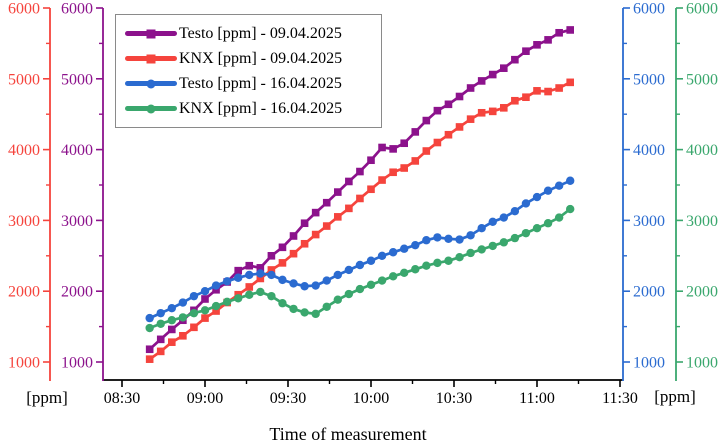  Describe the element at coordinates (47, 397) in the screenshot. I see `left-y-axis-unit-label: [ppm]` at that location.